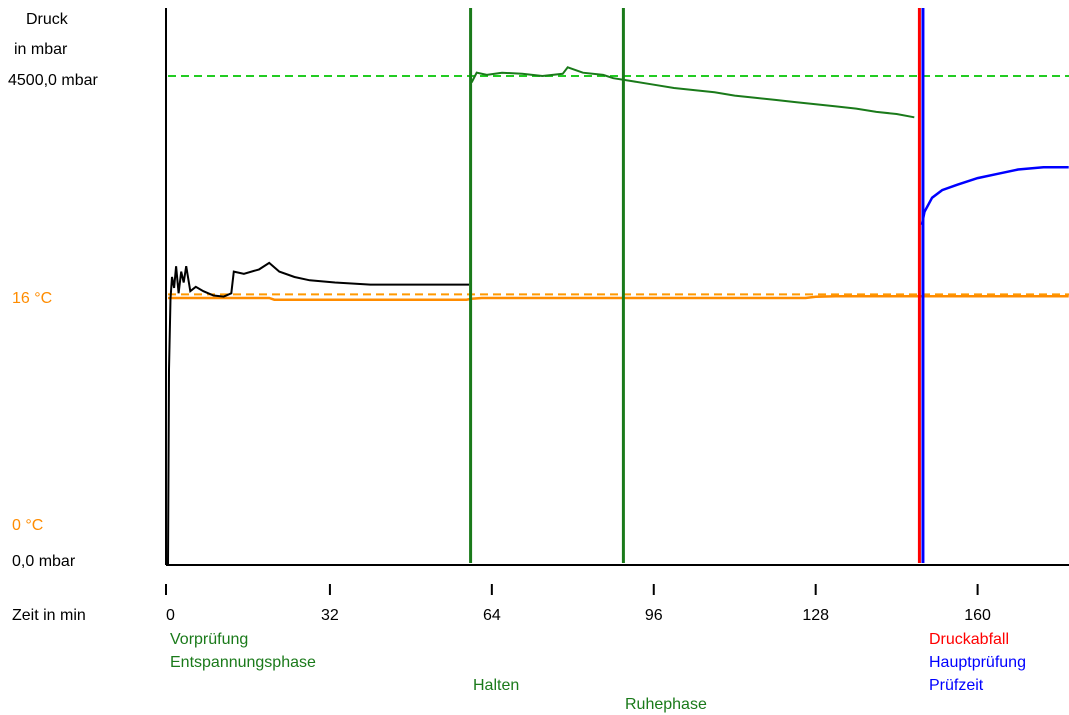 Image resolution: width=1069 pixels, height=715 pixels. What do you see at coordinates (47, 19) in the screenshot?
I see `y-axis-title-line1: Druck` at bounding box center [47, 19].